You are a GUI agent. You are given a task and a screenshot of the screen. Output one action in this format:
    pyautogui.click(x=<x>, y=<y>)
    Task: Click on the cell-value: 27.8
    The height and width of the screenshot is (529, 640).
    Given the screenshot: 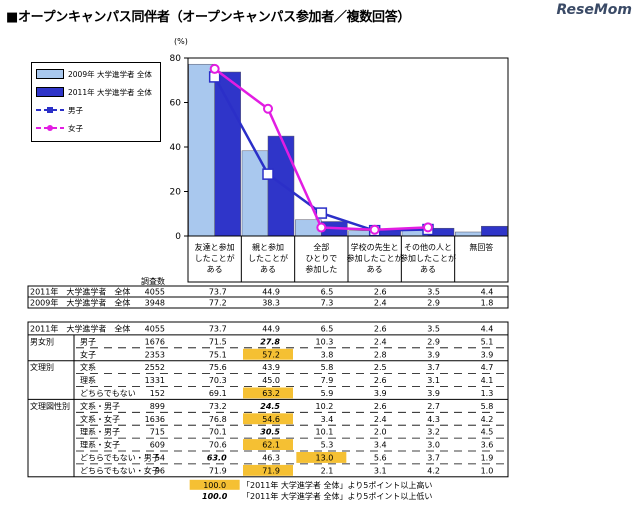 What is the action you would take?
    pyautogui.click(x=270, y=341)
    